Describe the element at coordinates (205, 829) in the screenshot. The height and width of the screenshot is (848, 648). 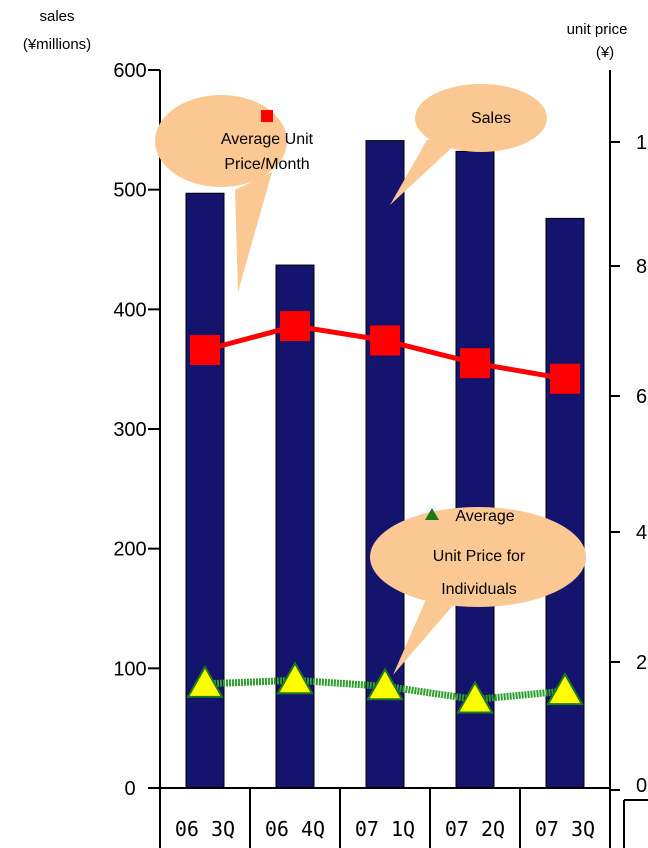
I see `category-label: 06 3Q` at that location.